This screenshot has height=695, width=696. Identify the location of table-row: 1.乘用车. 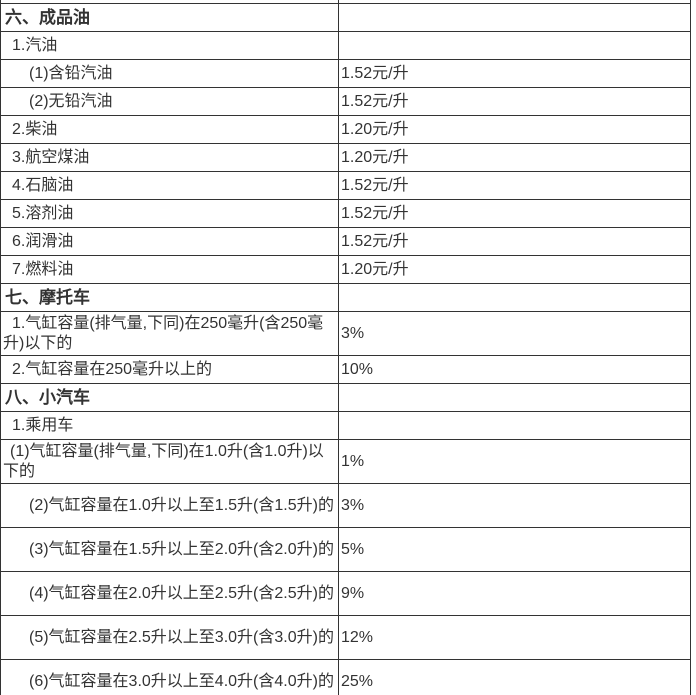
(345, 425).